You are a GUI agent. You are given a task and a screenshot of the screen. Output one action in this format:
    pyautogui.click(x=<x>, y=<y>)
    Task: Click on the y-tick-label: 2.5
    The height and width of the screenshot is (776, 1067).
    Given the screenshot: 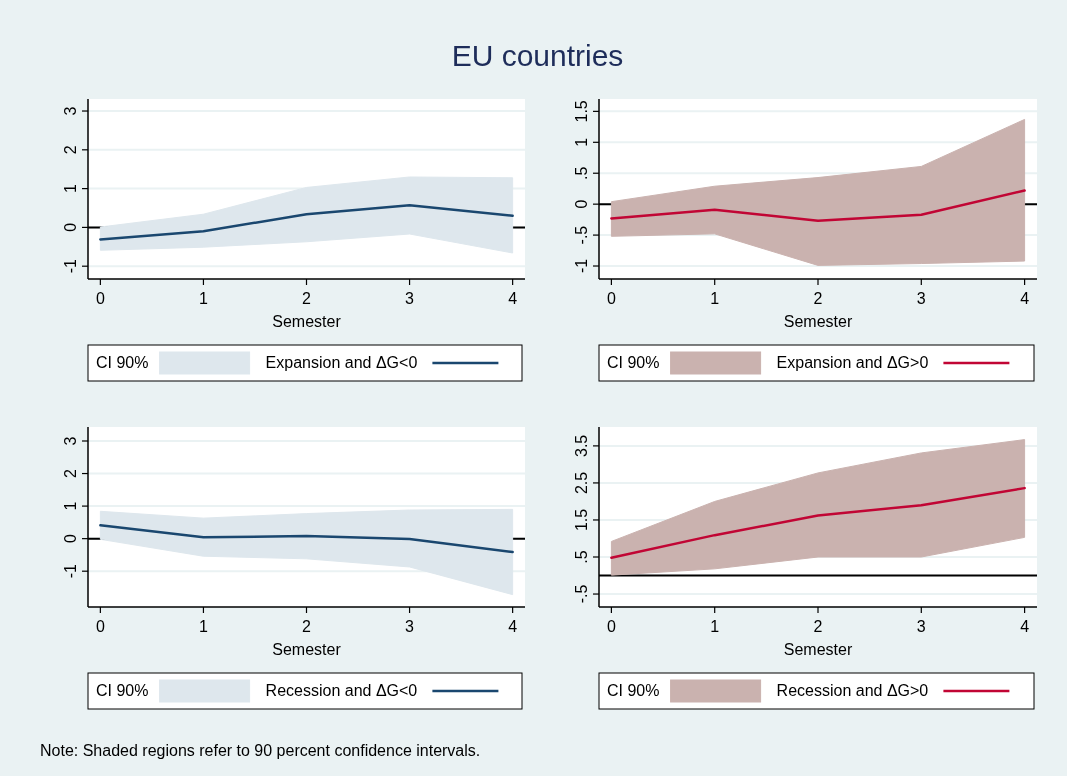 What is the action you would take?
    pyautogui.click(x=581, y=483)
    